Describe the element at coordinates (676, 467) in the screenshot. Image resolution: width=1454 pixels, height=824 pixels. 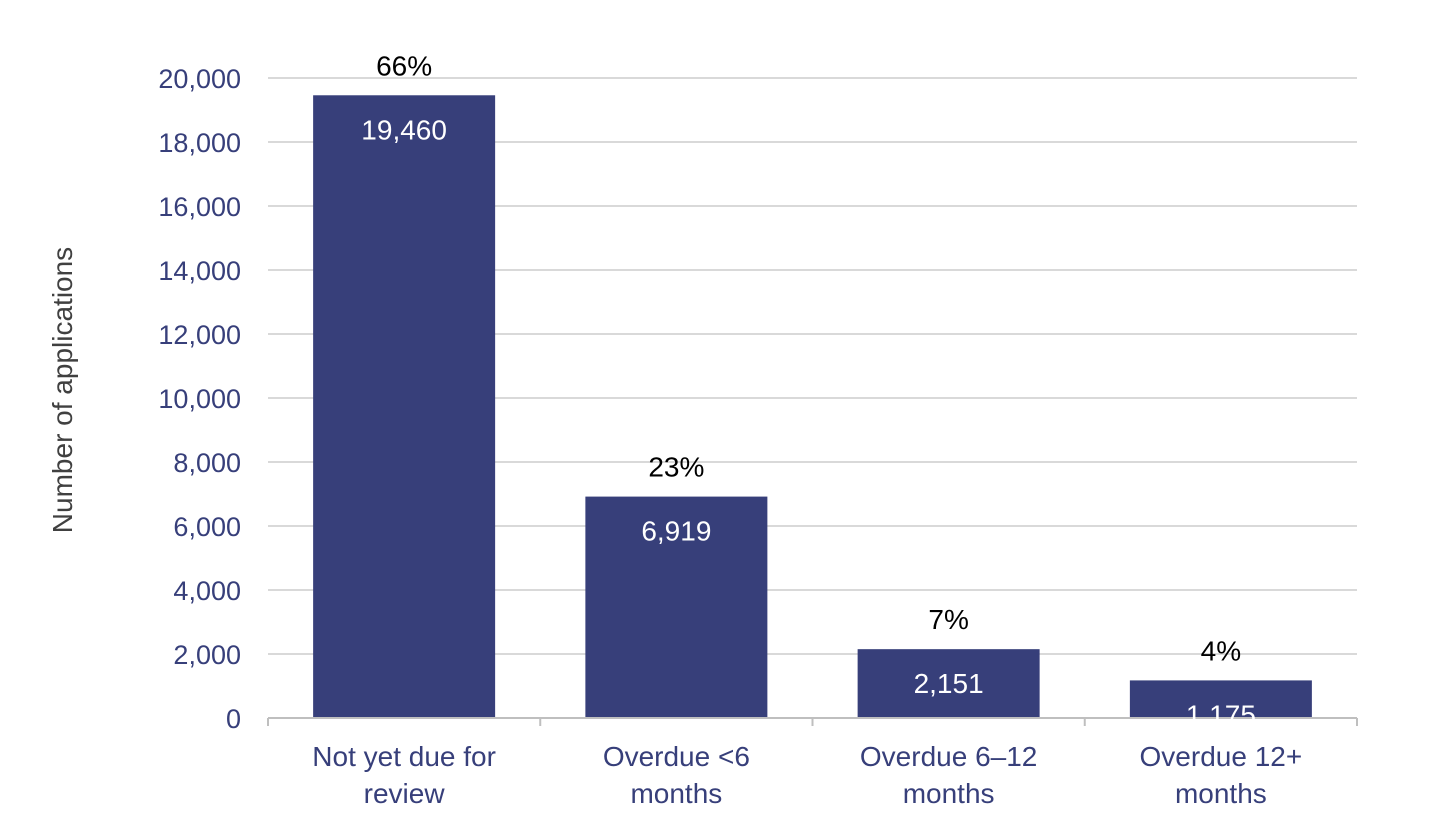
I see `bar-percent-label: 23%` at that location.